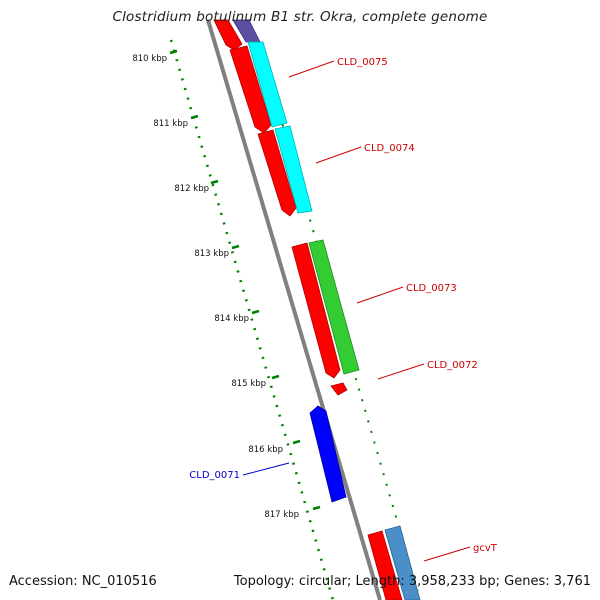  Describe the element at coordinates (380, 295) in the screenshot. I see `leader-cld0073` at that location.